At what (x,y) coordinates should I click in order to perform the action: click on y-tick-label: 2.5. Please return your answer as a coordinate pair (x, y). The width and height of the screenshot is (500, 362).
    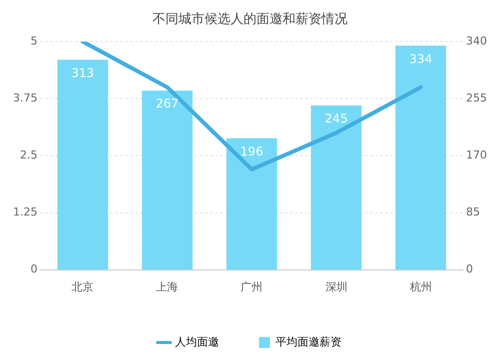
    Looking at the image, I should click on (29, 155).